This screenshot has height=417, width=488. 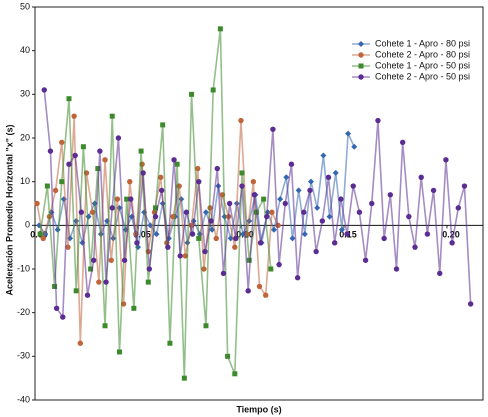 I want to click on y-tick-label: 10, so click(x=25, y=181).